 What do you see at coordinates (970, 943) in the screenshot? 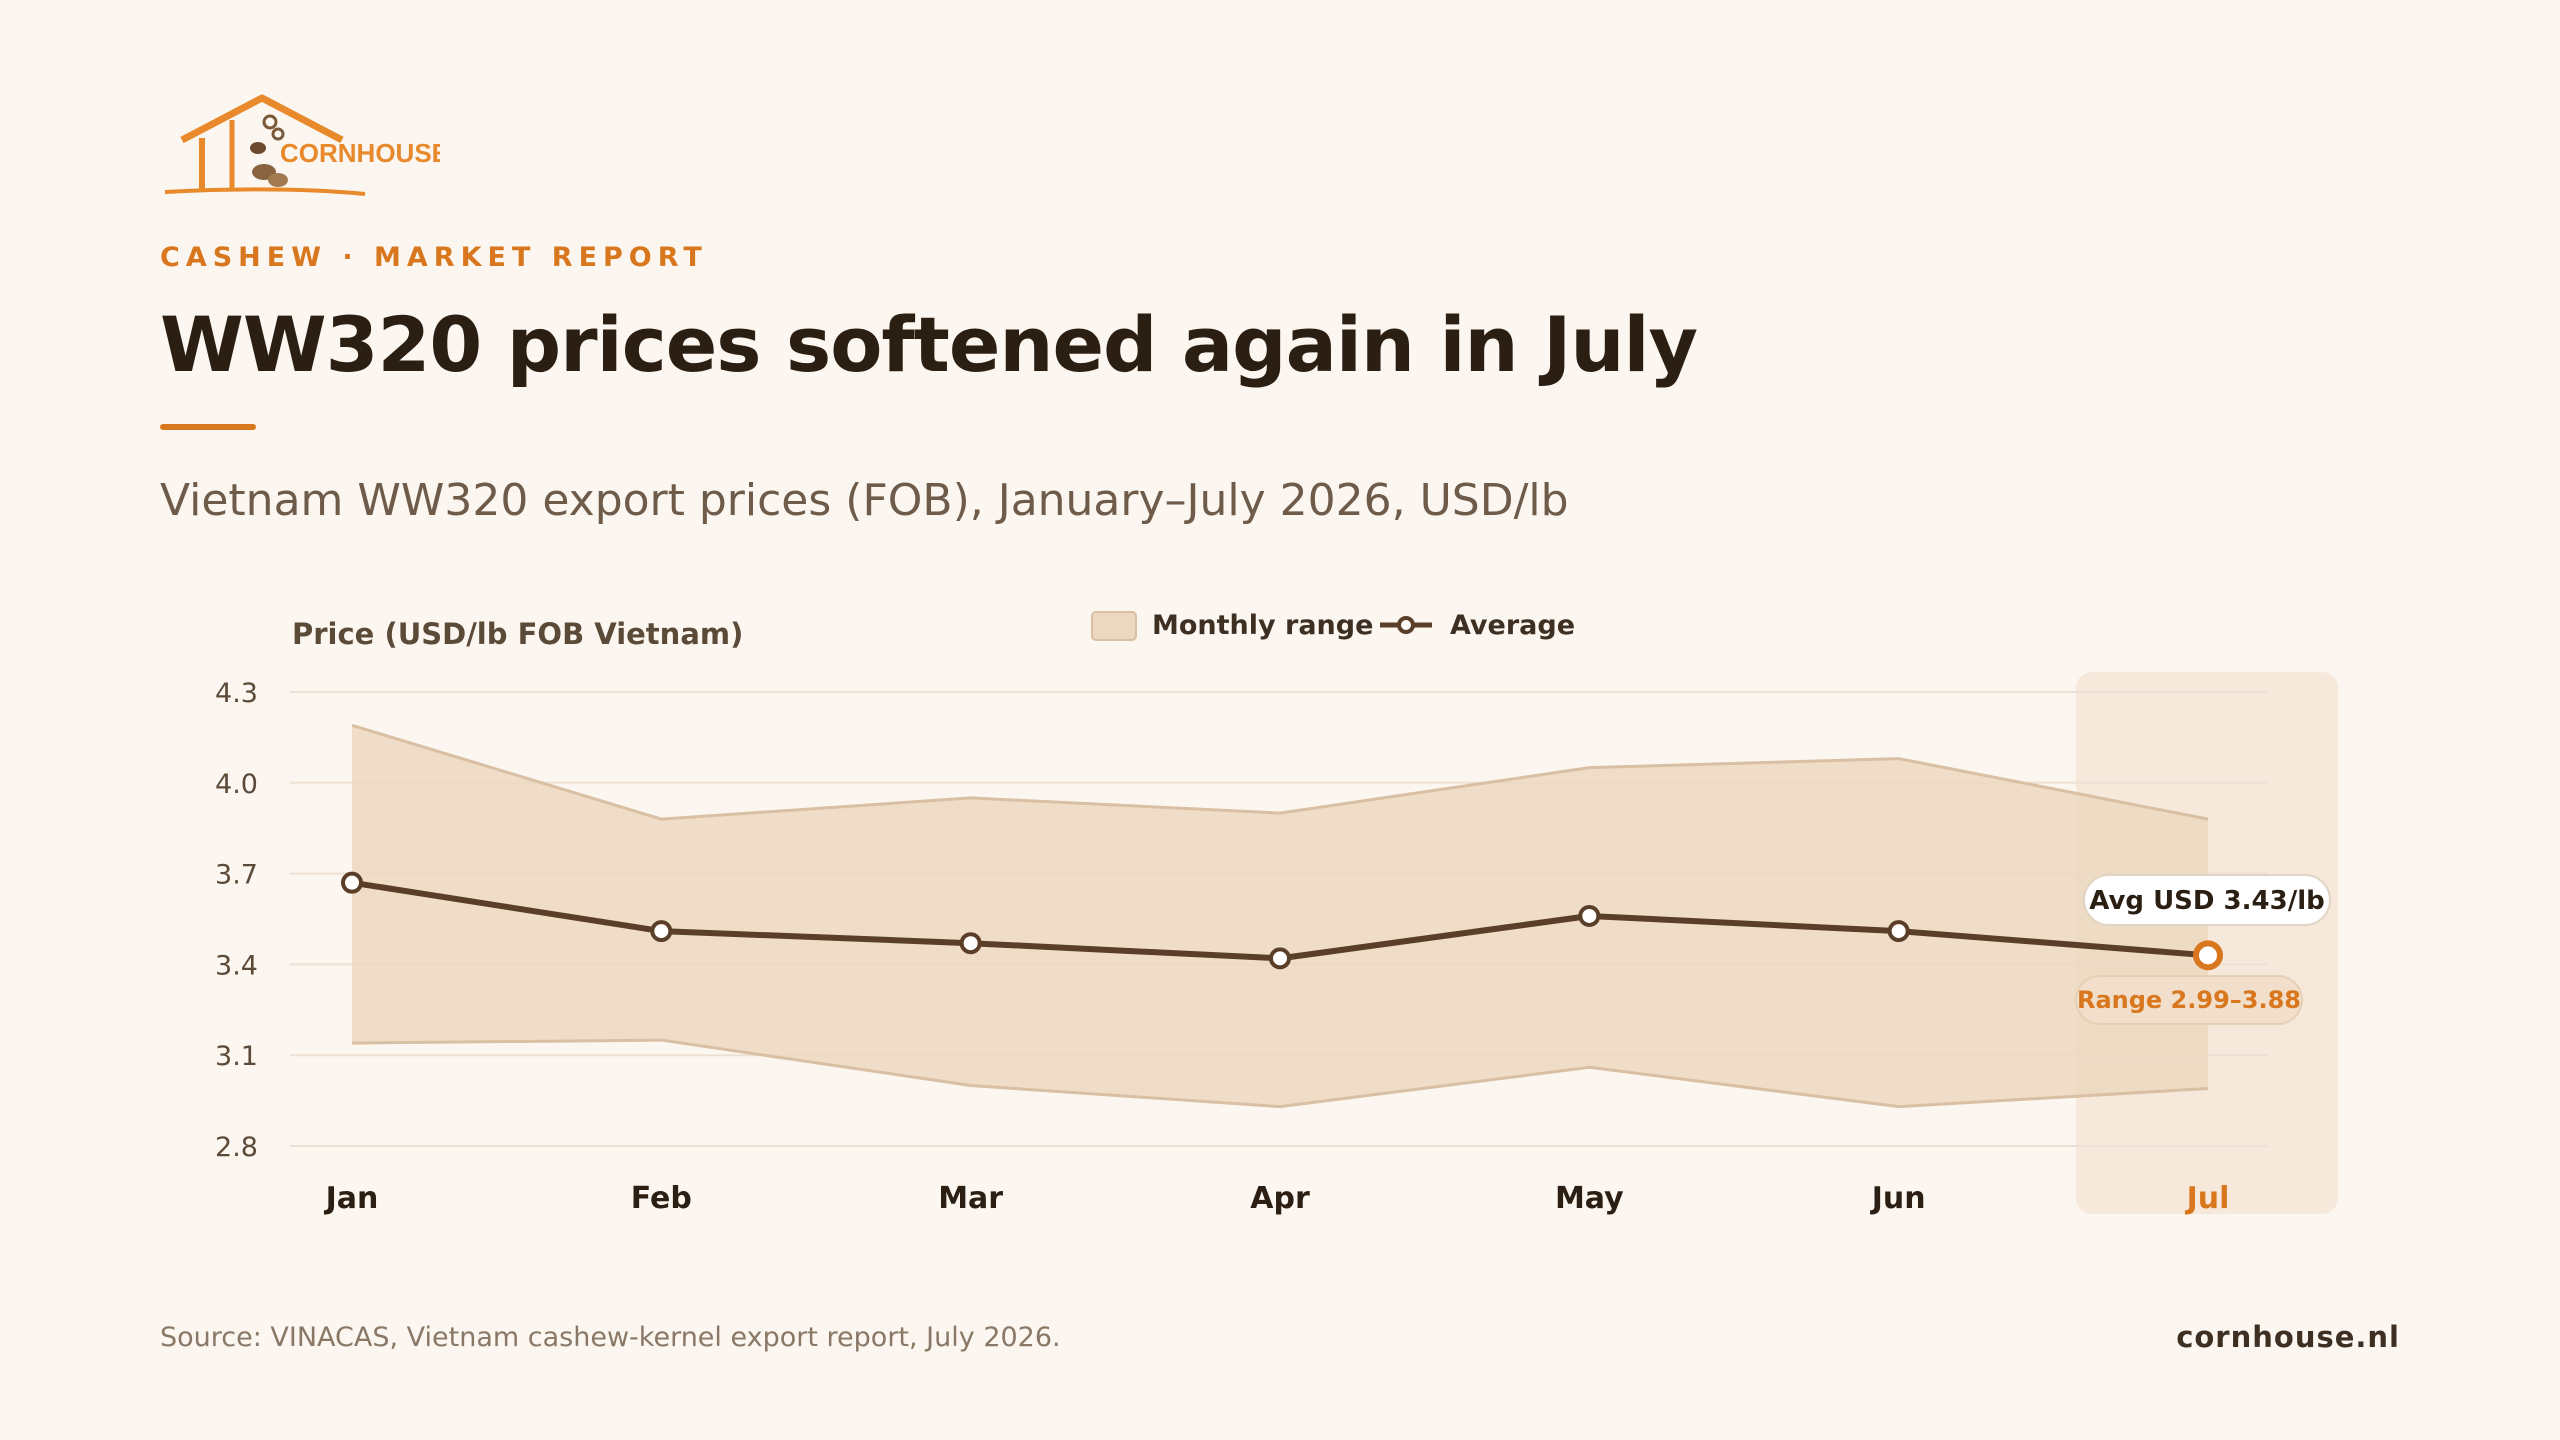
I see `average-point-mar` at bounding box center [970, 943].